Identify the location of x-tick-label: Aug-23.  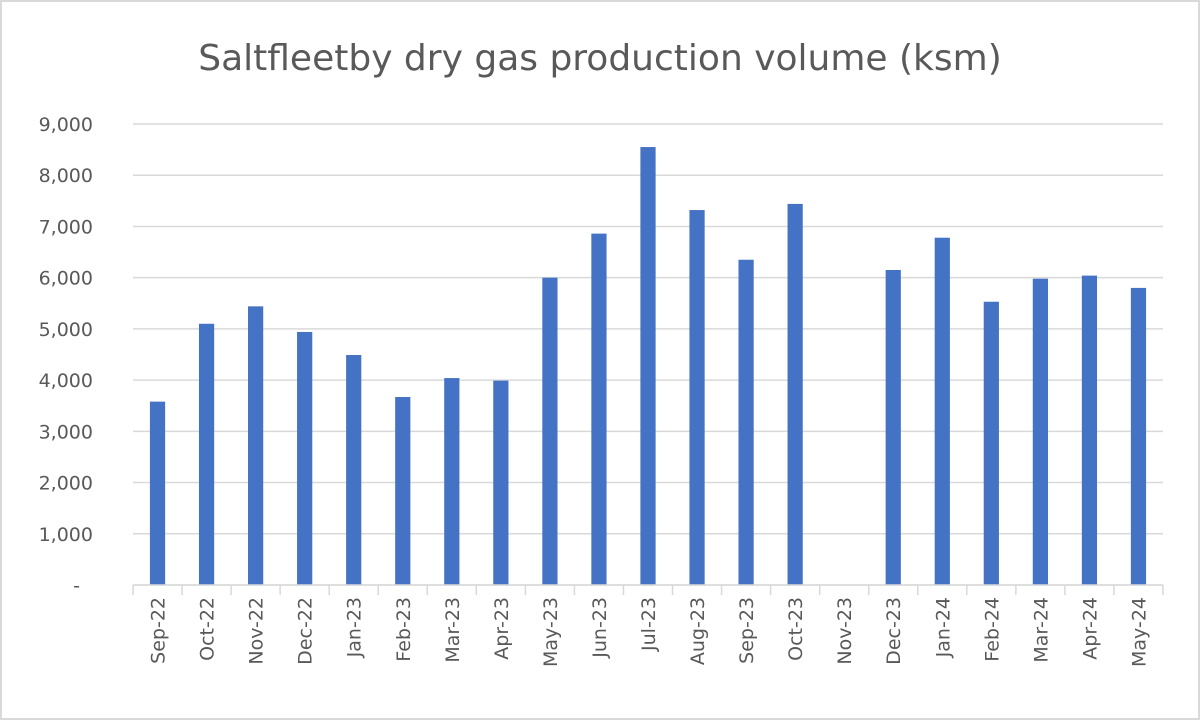
(698, 631).